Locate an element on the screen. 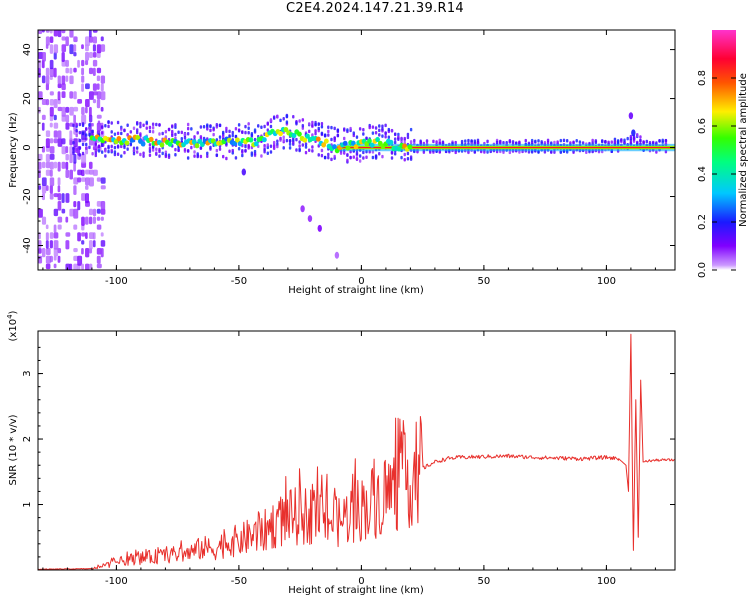 This screenshot has width=750, height=604. x-tick-label: 0 is located at coordinates (361, 281).